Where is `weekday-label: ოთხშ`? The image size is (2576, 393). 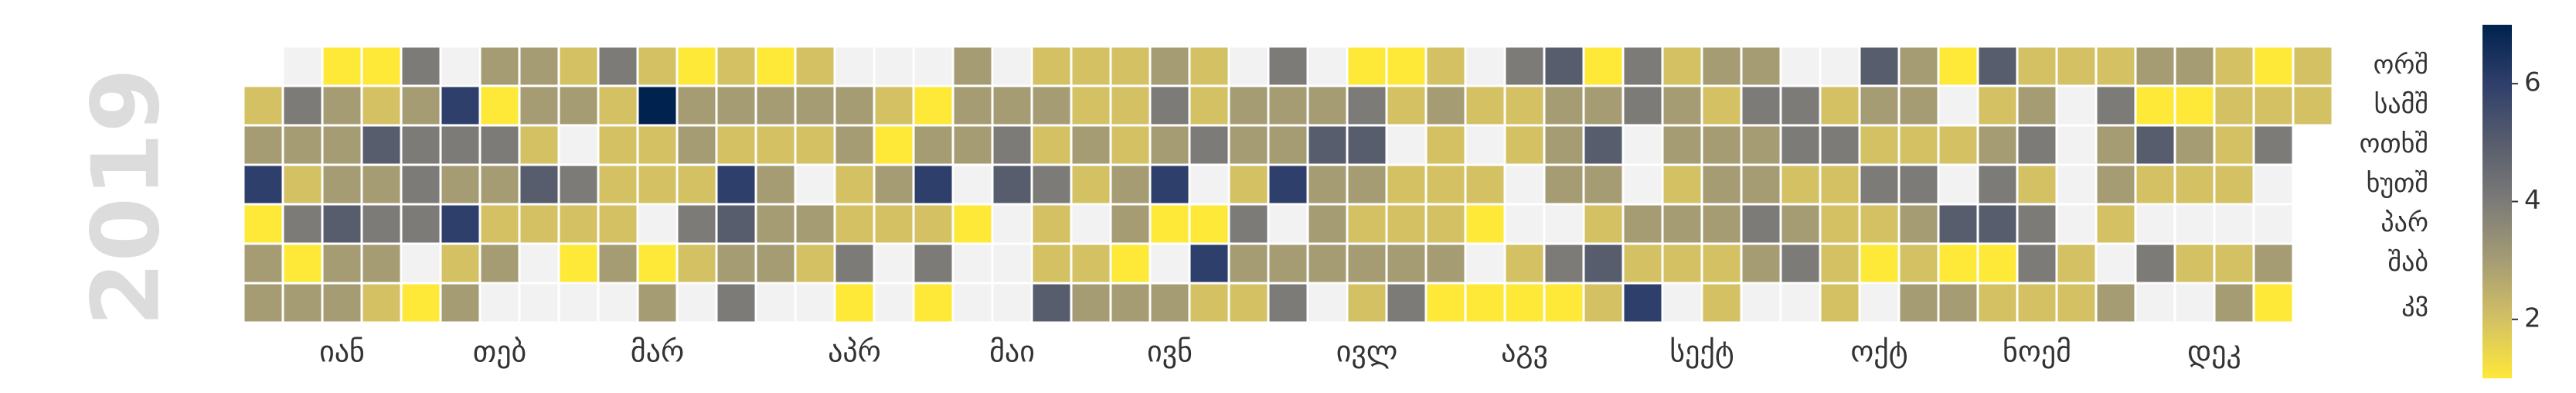
weekday-label: ოთხშ is located at coordinates (2394, 143).